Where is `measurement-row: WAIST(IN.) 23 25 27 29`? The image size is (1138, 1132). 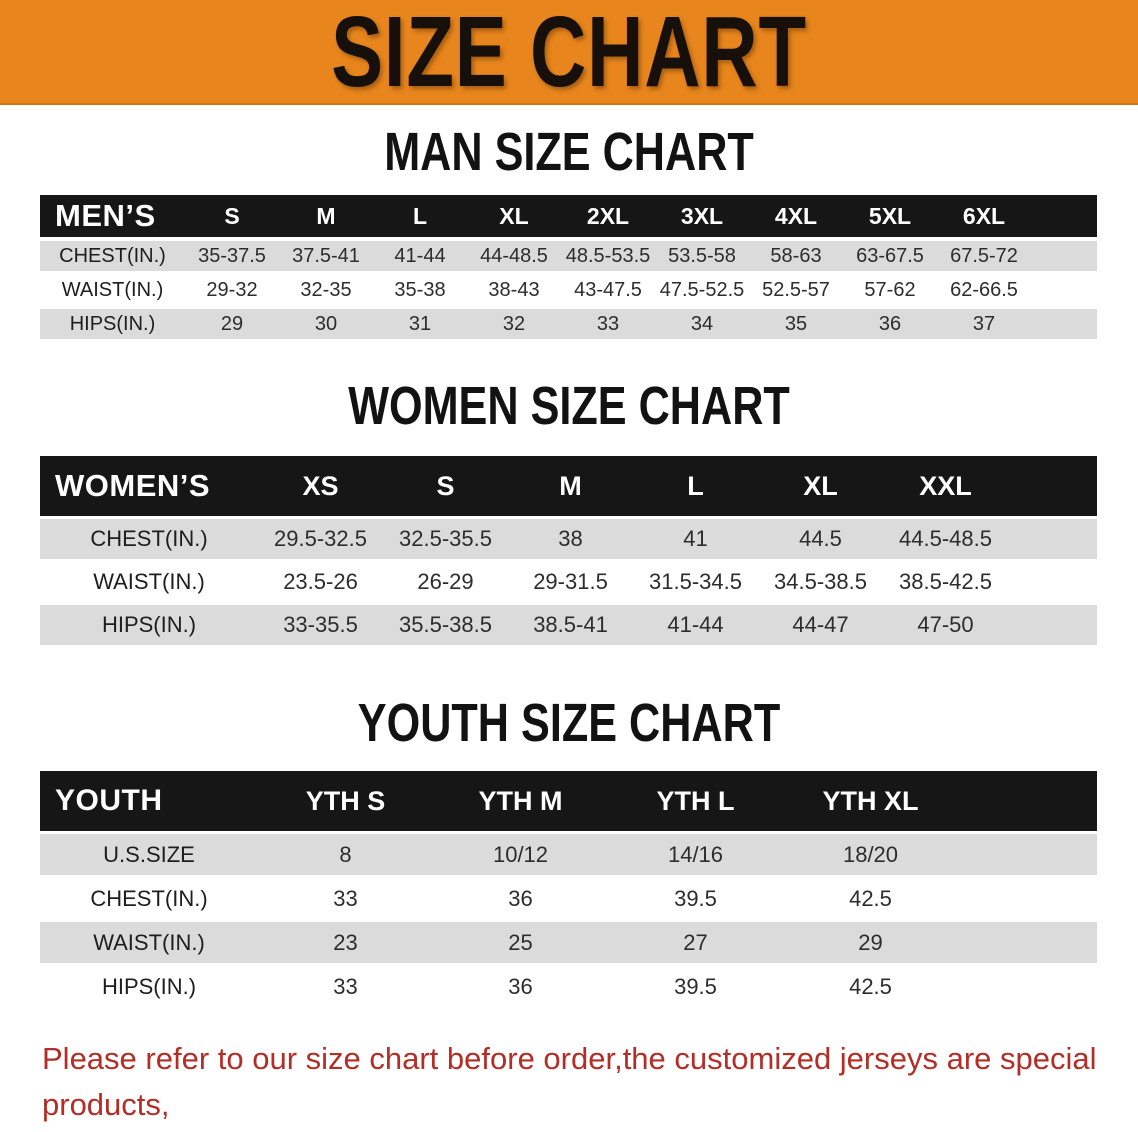 measurement-row: WAIST(IN.) 23 25 27 29 is located at coordinates (568, 942).